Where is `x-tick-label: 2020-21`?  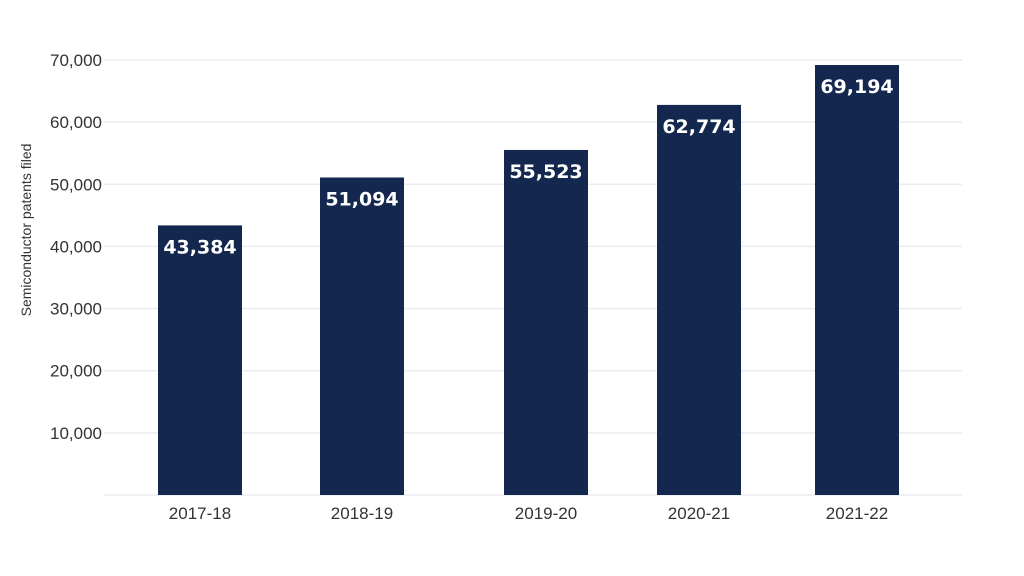
x-tick-label: 2020-21 is located at coordinates (699, 513).